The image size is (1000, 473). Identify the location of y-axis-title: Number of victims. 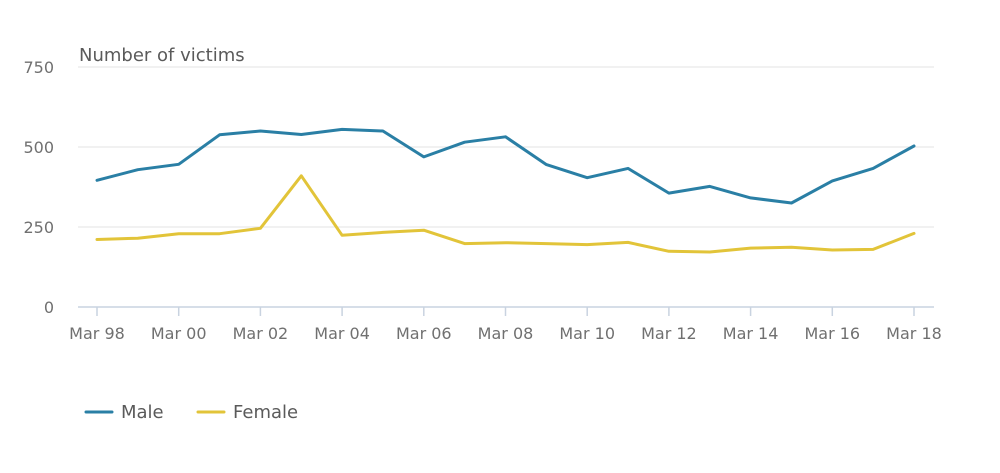
(162, 55).